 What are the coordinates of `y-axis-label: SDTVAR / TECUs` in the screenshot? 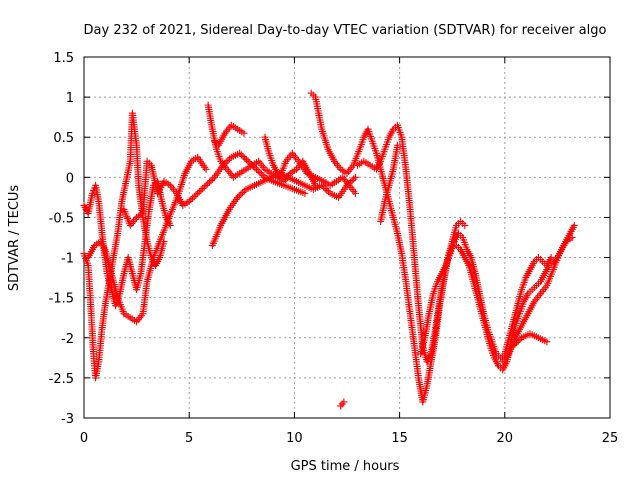 It's located at (14, 238).